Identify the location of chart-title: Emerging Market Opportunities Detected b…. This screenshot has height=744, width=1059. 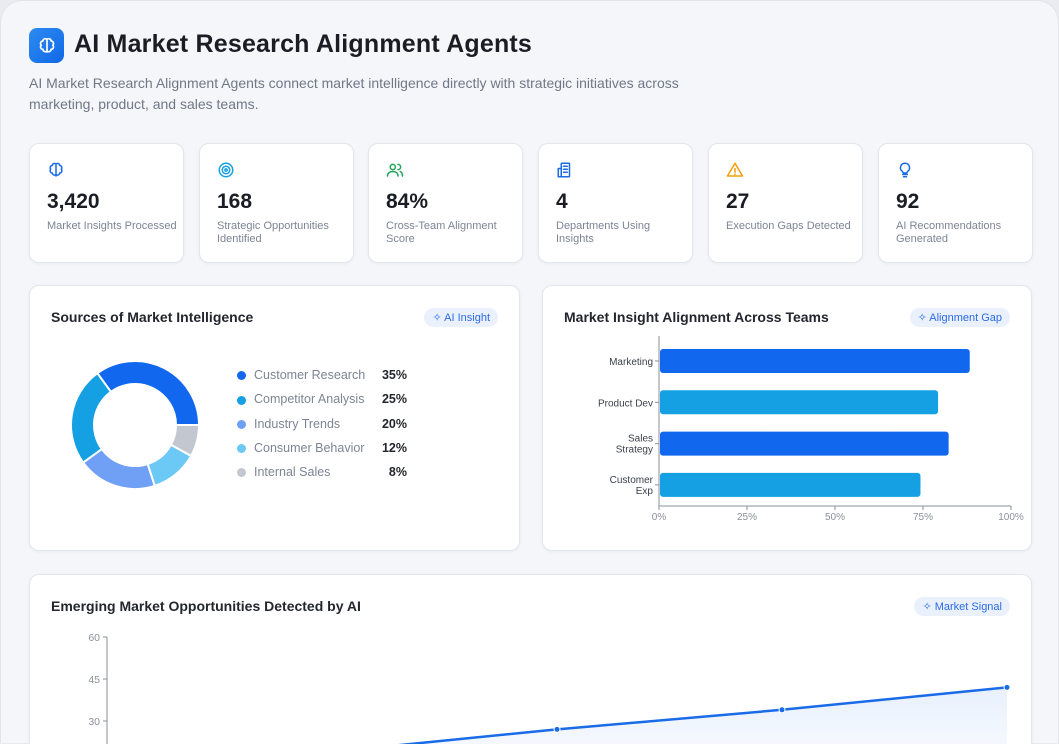
(206, 606).